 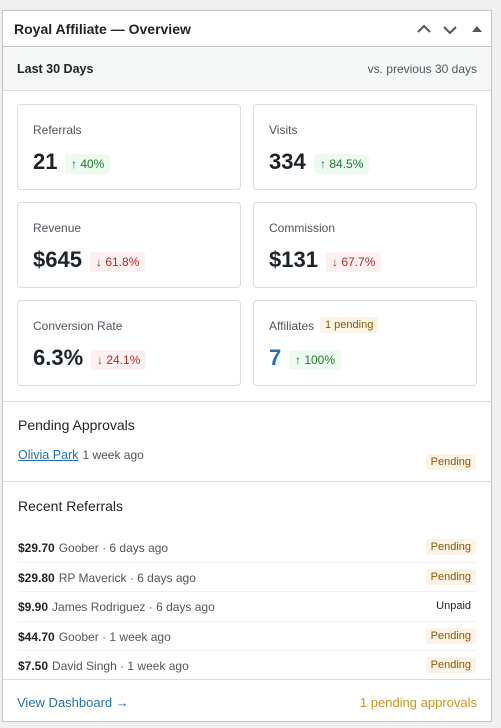 I want to click on stat-value: $131, so click(x=293, y=259).